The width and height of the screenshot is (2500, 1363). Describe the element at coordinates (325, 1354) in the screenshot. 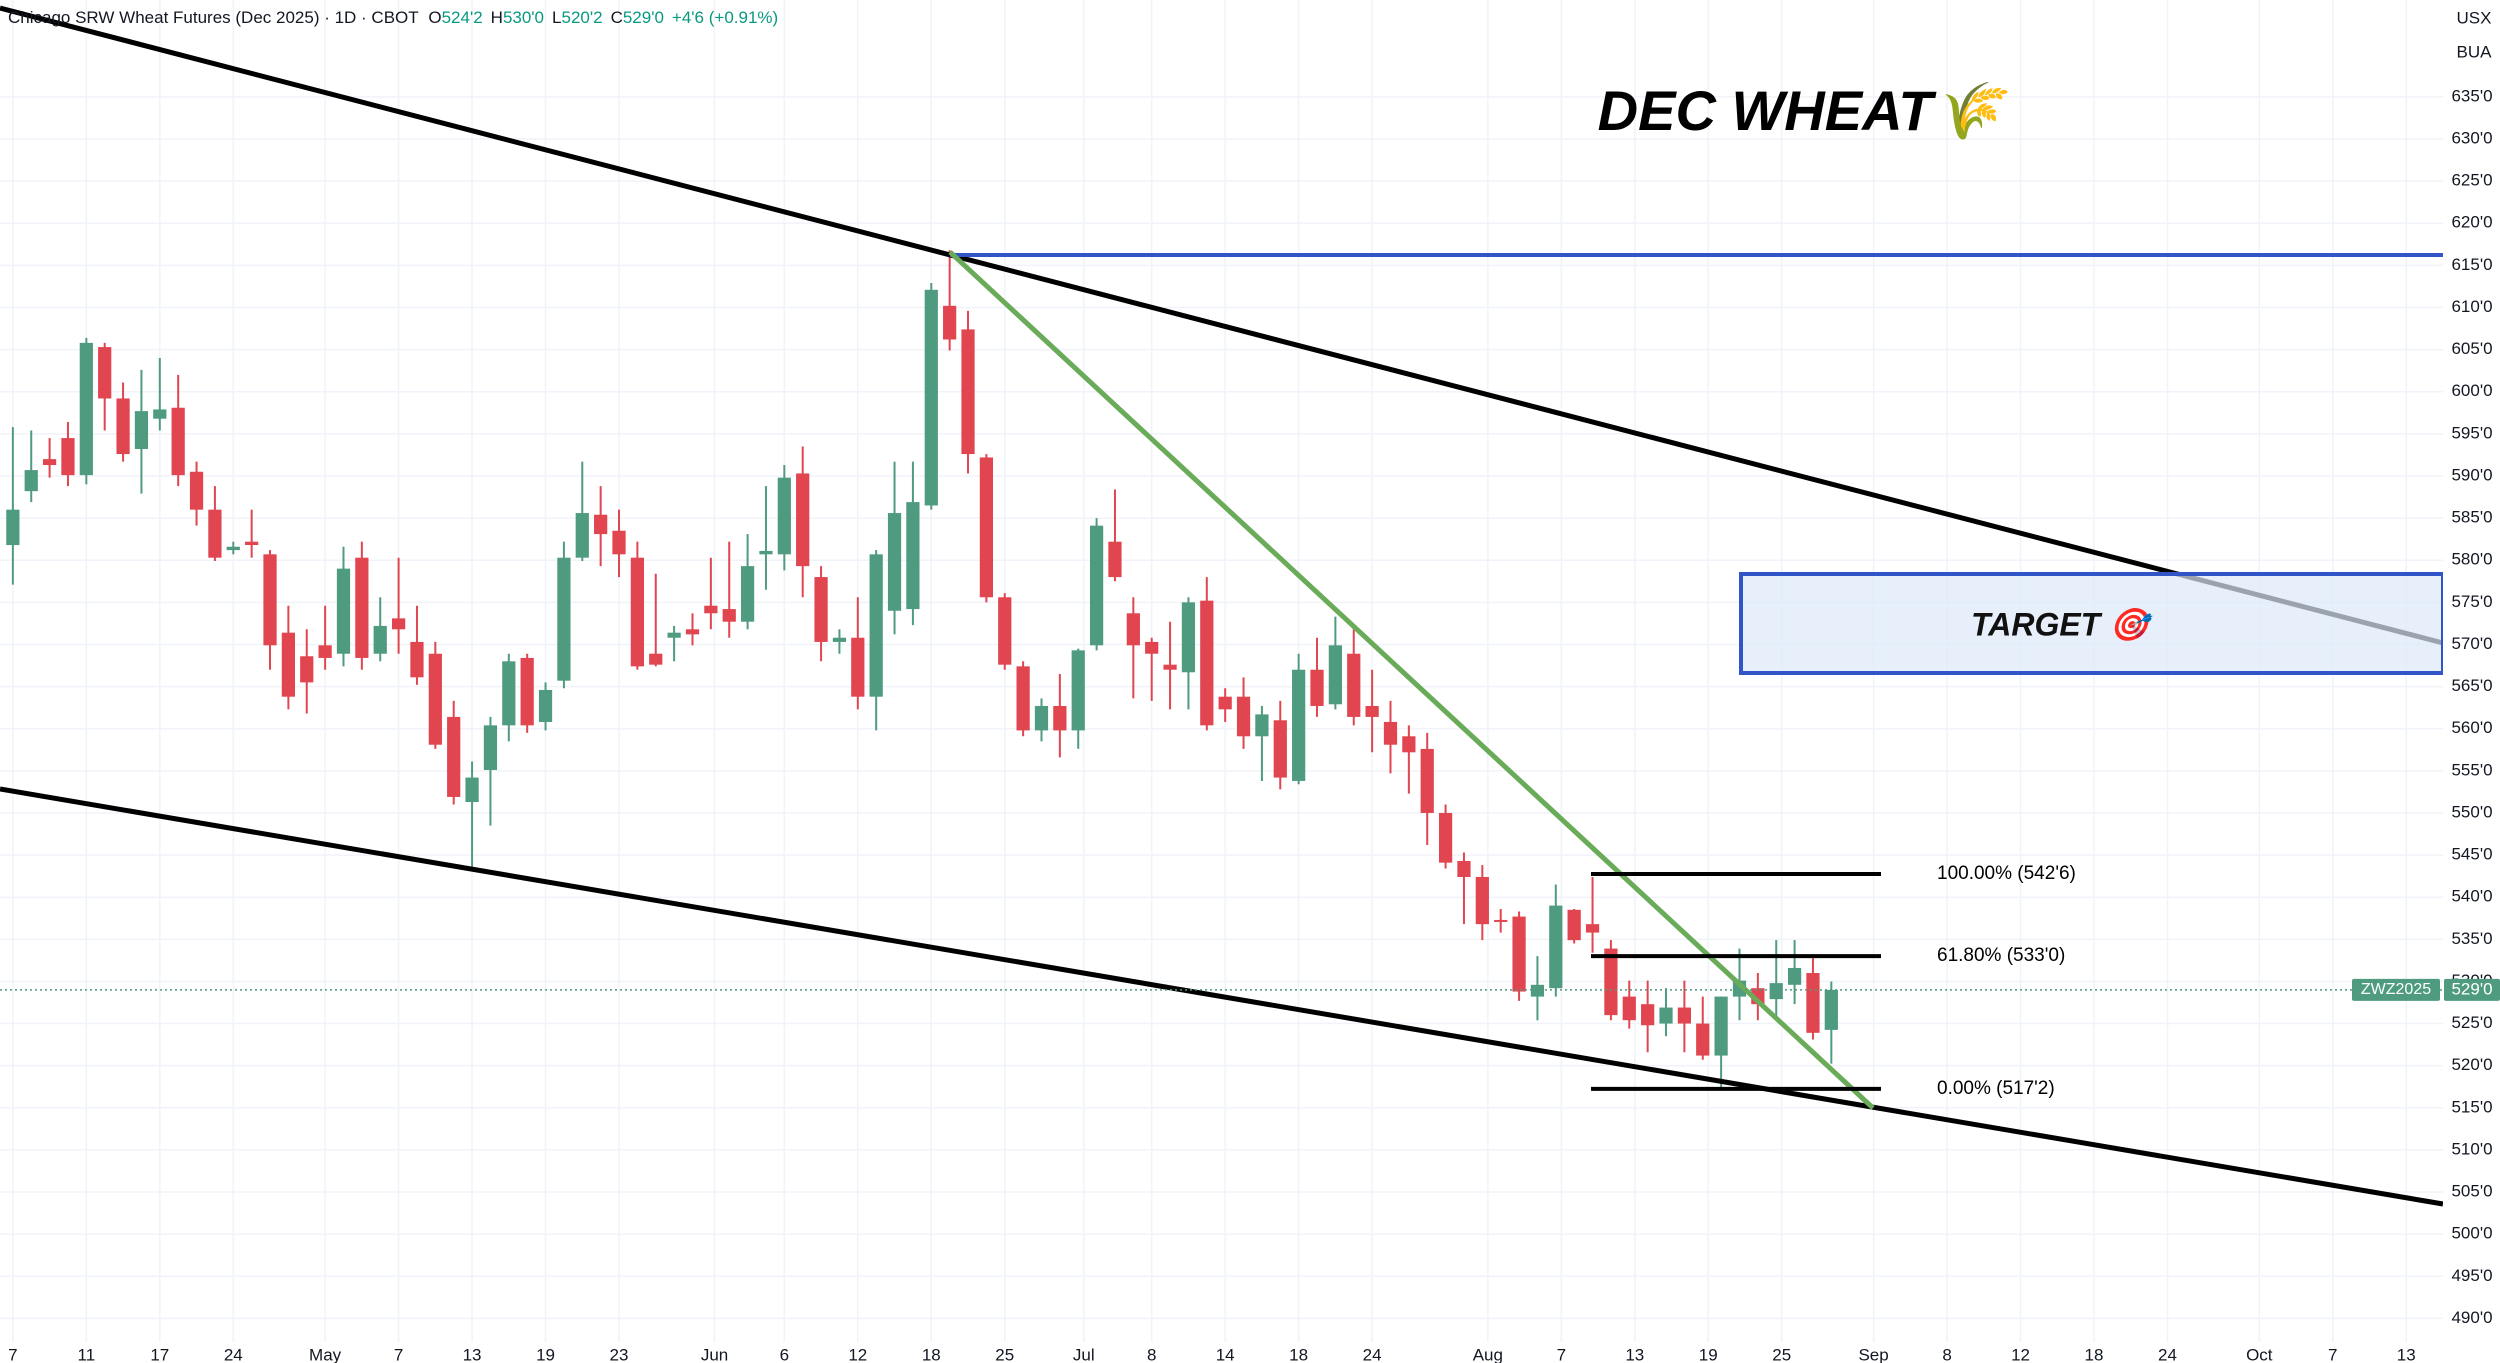

I see `x-tick-label: May` at that location.